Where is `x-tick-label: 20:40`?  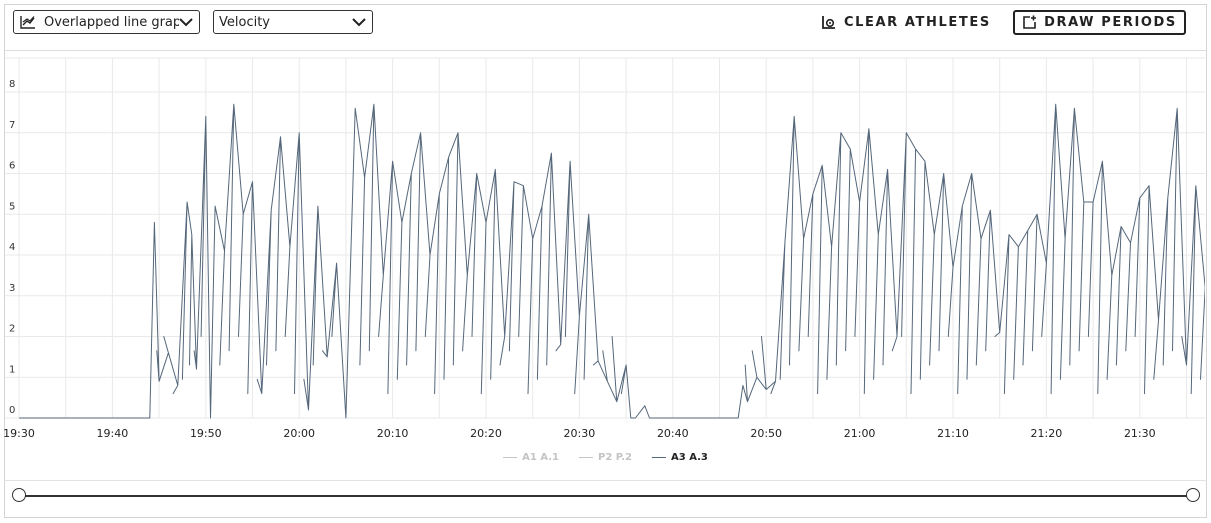 x-tick-label: 20:40 is located at coordinates (673, 433).